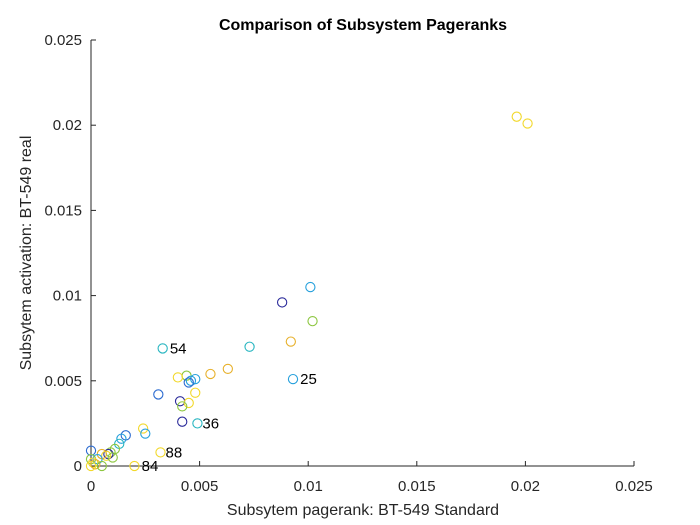 This screenshot has height=525, width=700. I want to click on y-ticks: 0 0.005 0.01 0.015 0.02 0.025, so click(70, 253).